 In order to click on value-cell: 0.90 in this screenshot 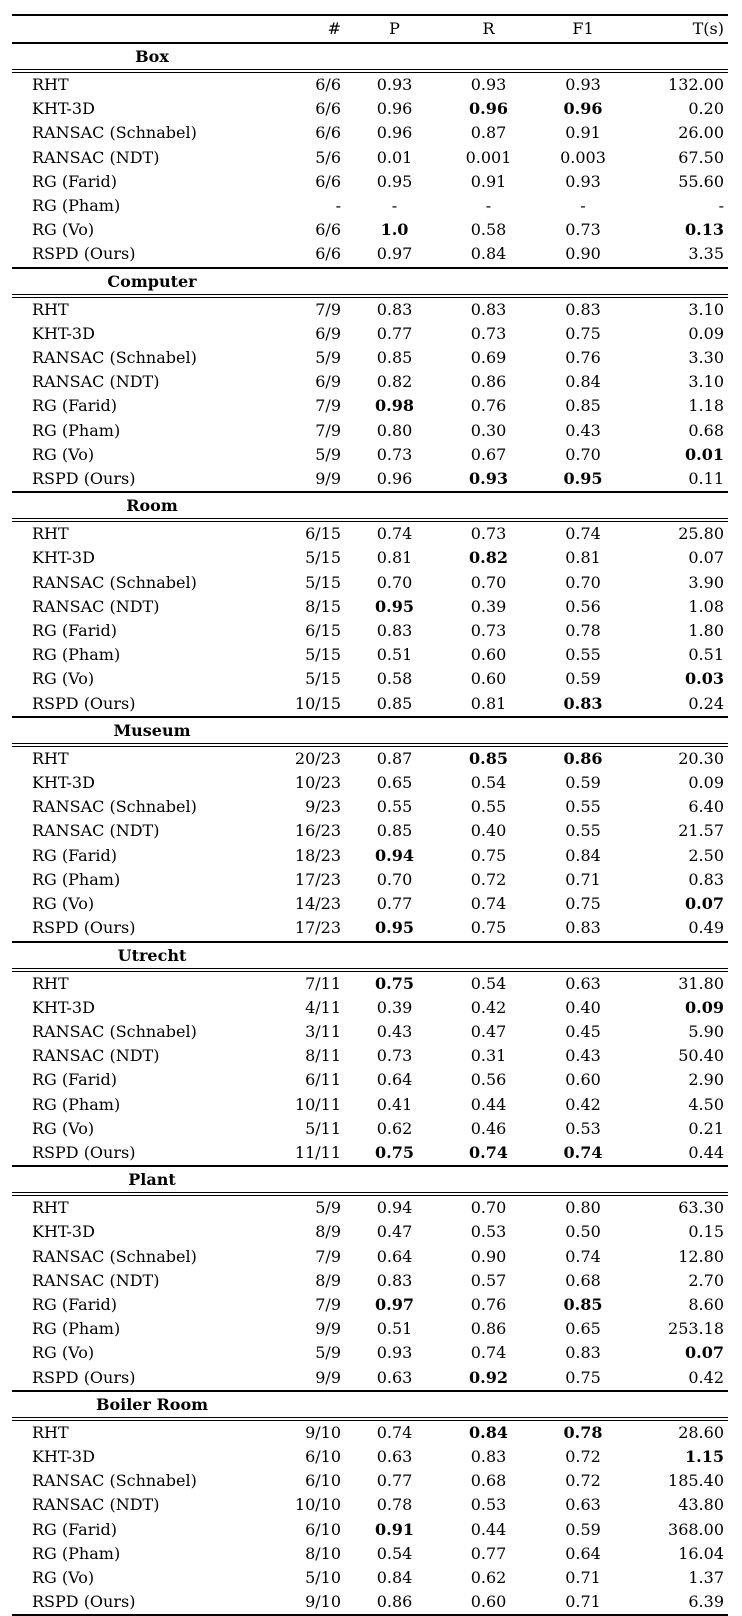, I will do `click(488, 1256)`.